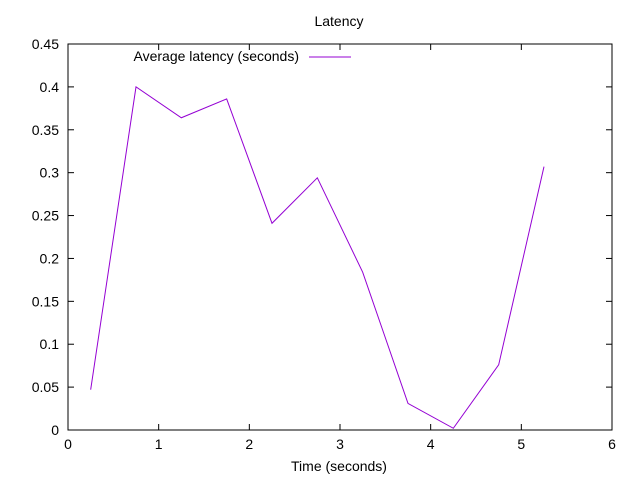 This screenshot has height=480, width=640. I want to click on y-tick-label-2: 0.1, so click(50, 344).